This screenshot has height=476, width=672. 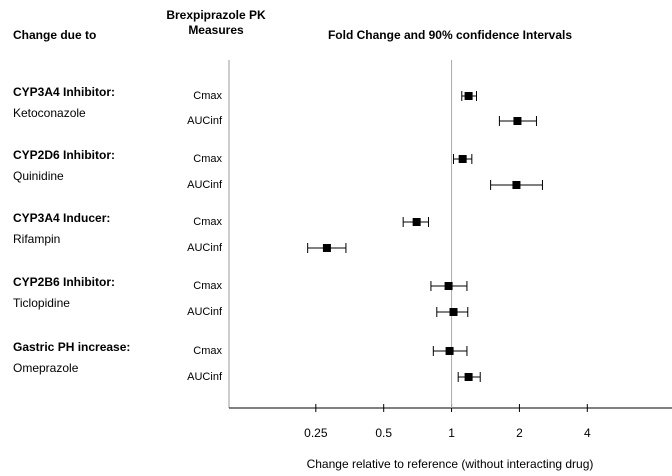 I want to click on column-header: Brexpiprazole PK Measures, so click(x=216, y=22).